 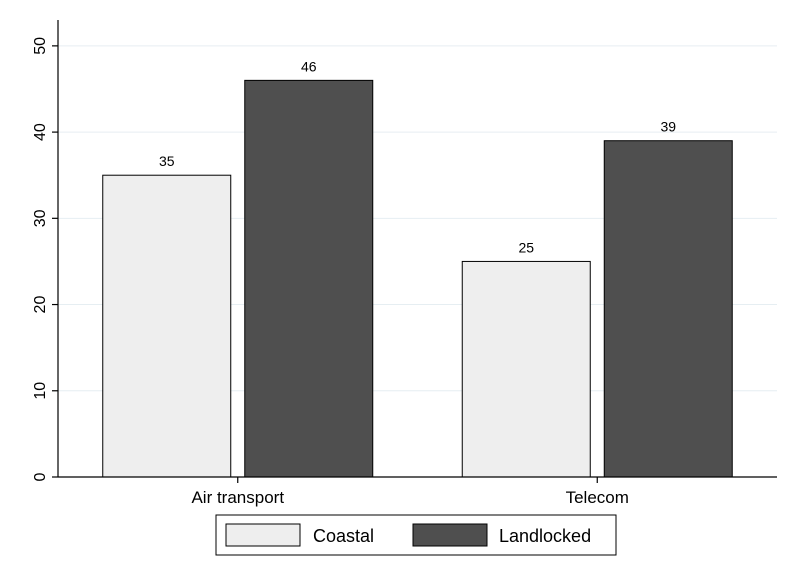 What do you see at coordinates (167, 326) in the screenshot?
I see `bar-air-transport-coastal` at bounding box center [167, 326].